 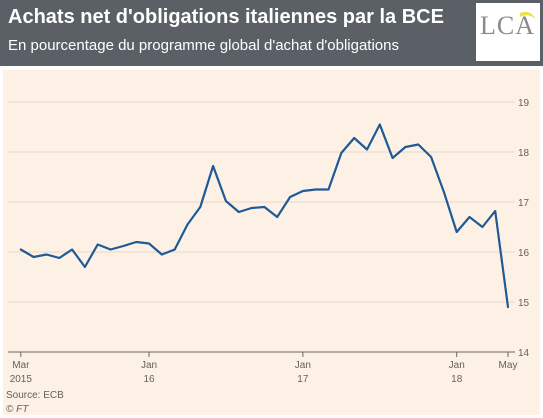 What do you see at coordinates (21, 365) in the screenshot?
I see `x-tick-label: Mar` at bounding box center [21, 365].